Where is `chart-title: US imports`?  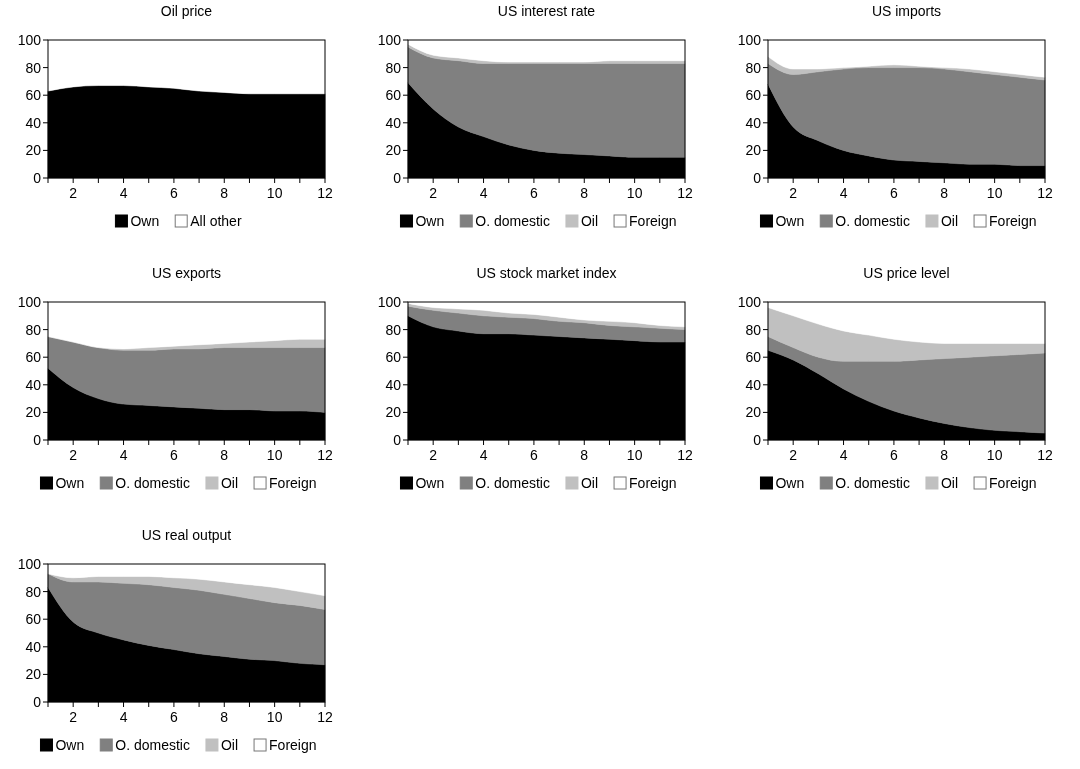
chart-title: US imports is located at coordinates (906, 11).